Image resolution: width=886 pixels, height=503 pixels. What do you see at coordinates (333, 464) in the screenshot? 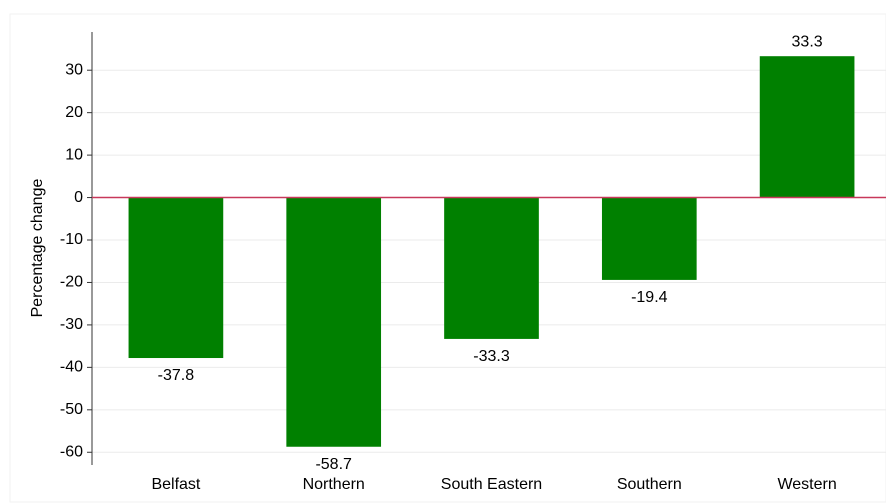
I see `value-label: -58.7` at bounding box center [333, 464].